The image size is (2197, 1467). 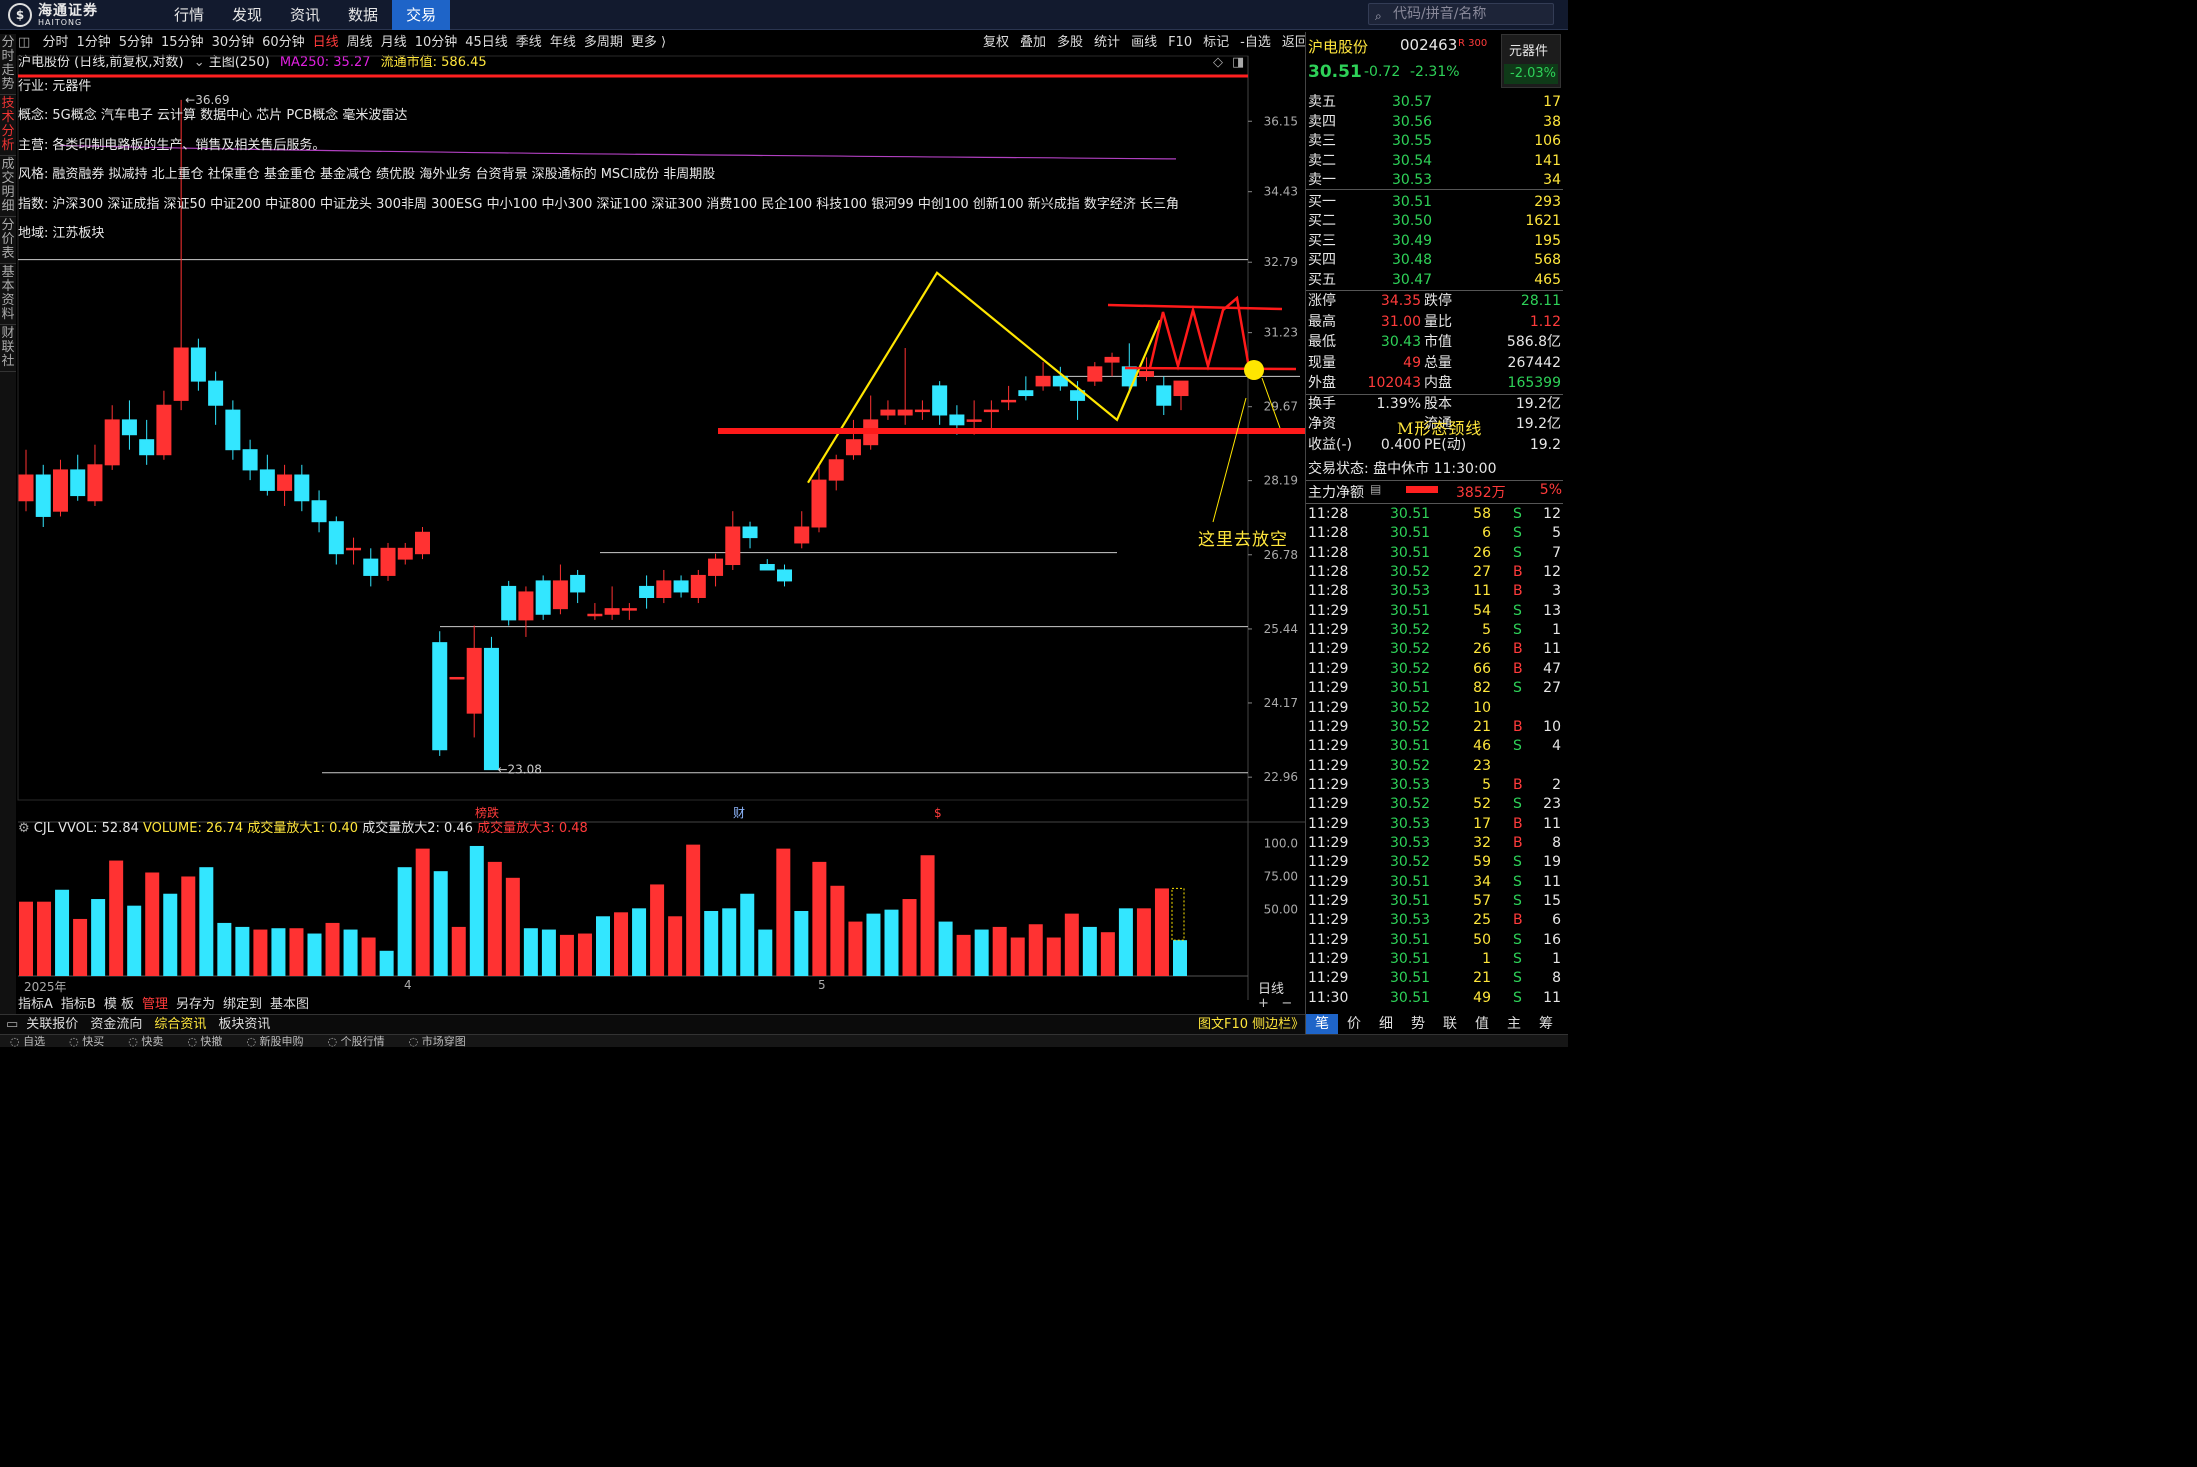 What do you see at coordinates (78, 1004) in the screenshot?
I see `indicator-tab-1: 指标B` at bounding box center [78, 1004].